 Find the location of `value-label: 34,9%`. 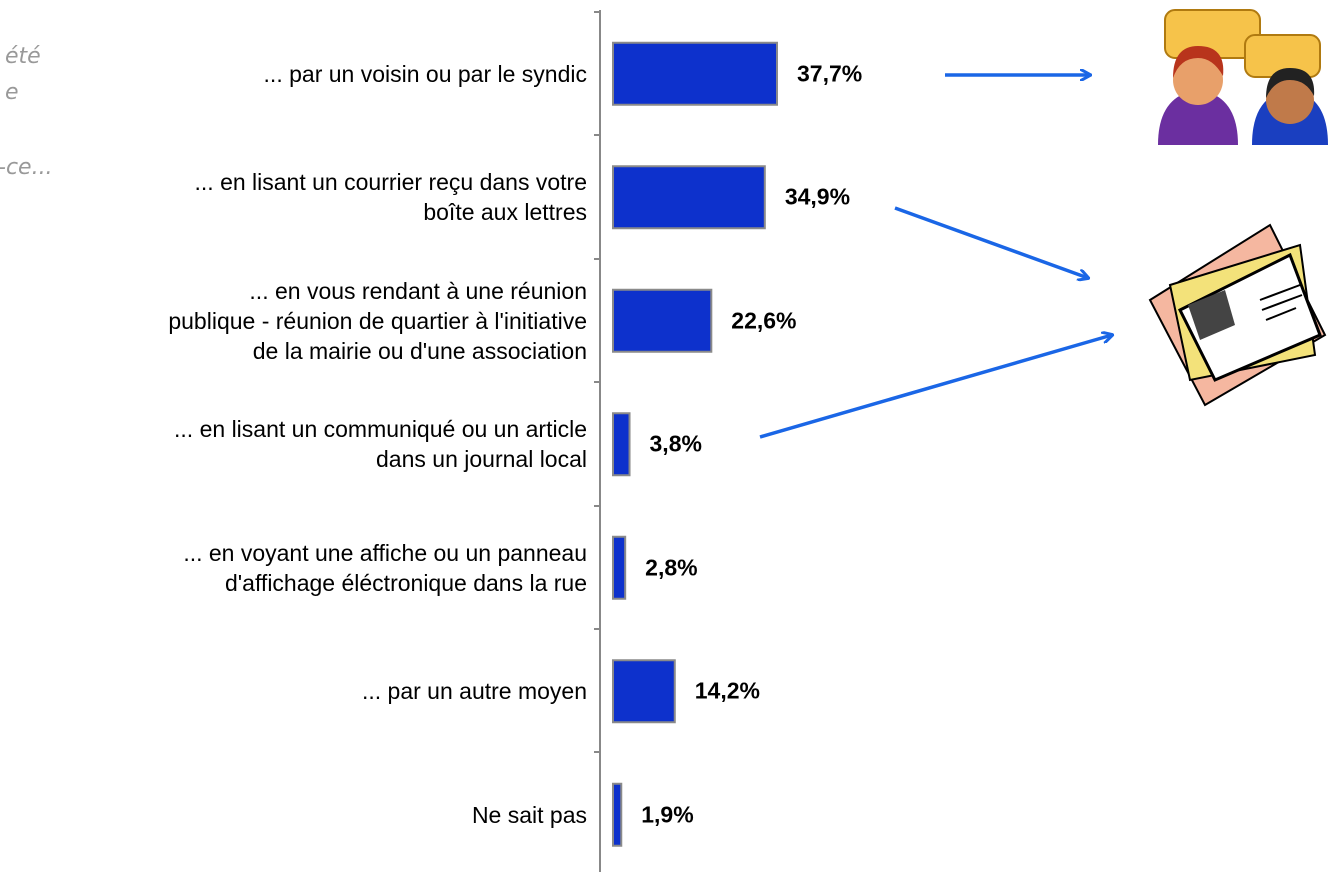

value-label: 34,9% is located at coordinates (817, 196).